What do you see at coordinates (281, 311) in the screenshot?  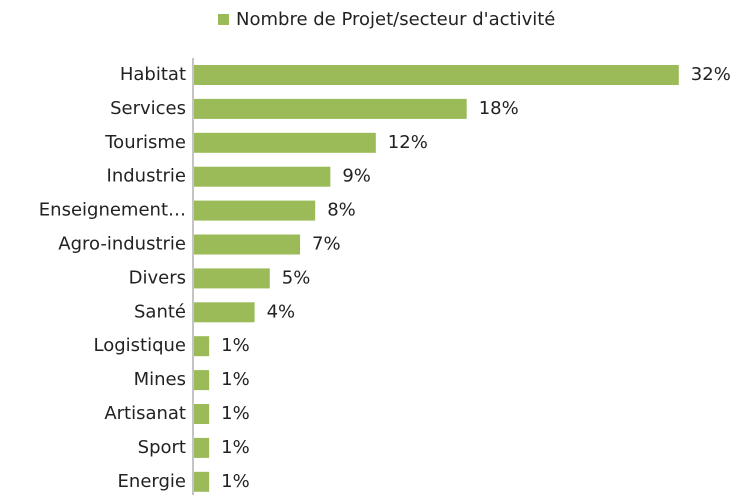 I see `value-label: 4%` at bounding box center [281, 311].